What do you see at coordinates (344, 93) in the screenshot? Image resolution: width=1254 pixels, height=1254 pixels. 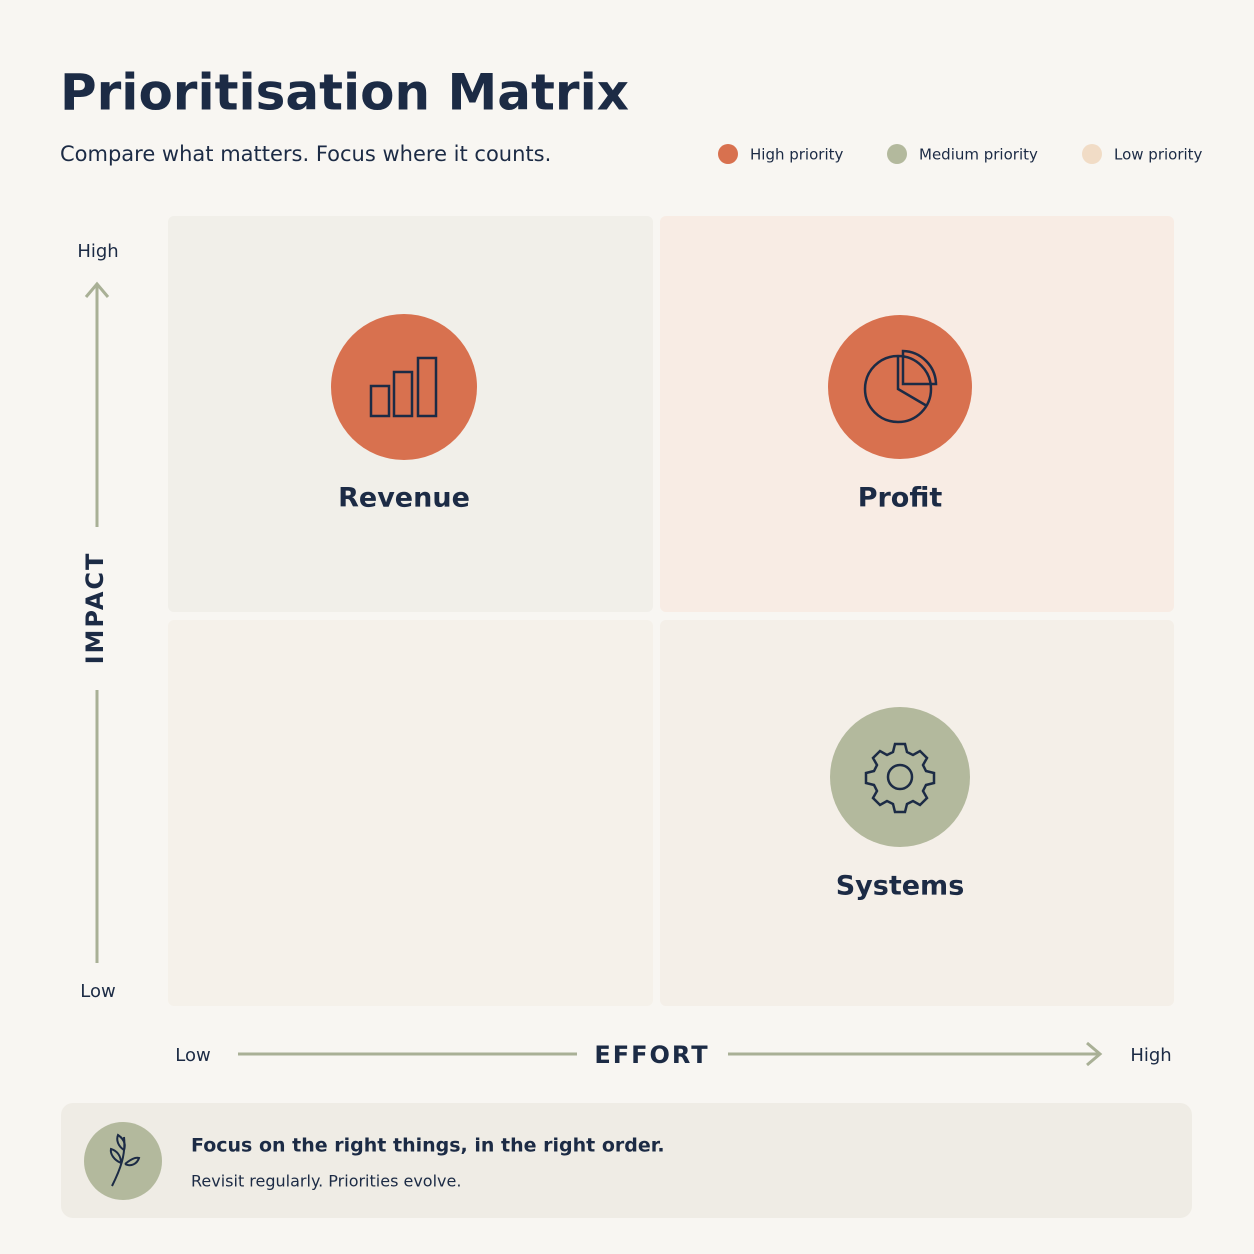 I see `title: Prioritisation Matrix` at bounding box center [344, 93].